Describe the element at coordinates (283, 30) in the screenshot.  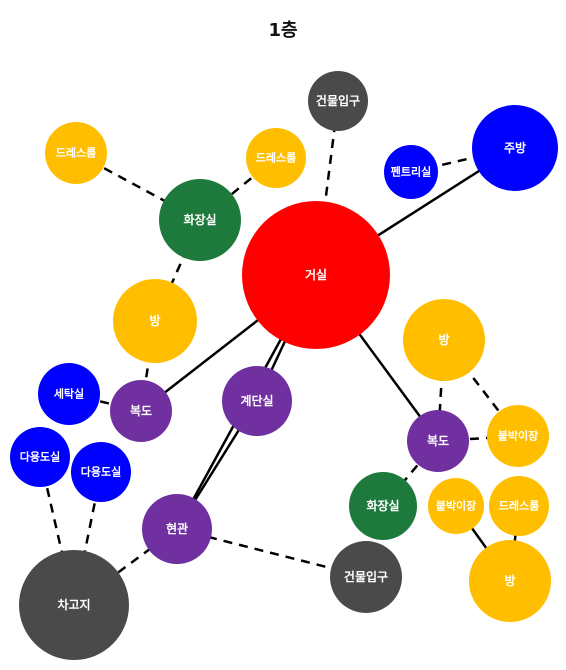
I see `diagram-title: 1층` at that location.